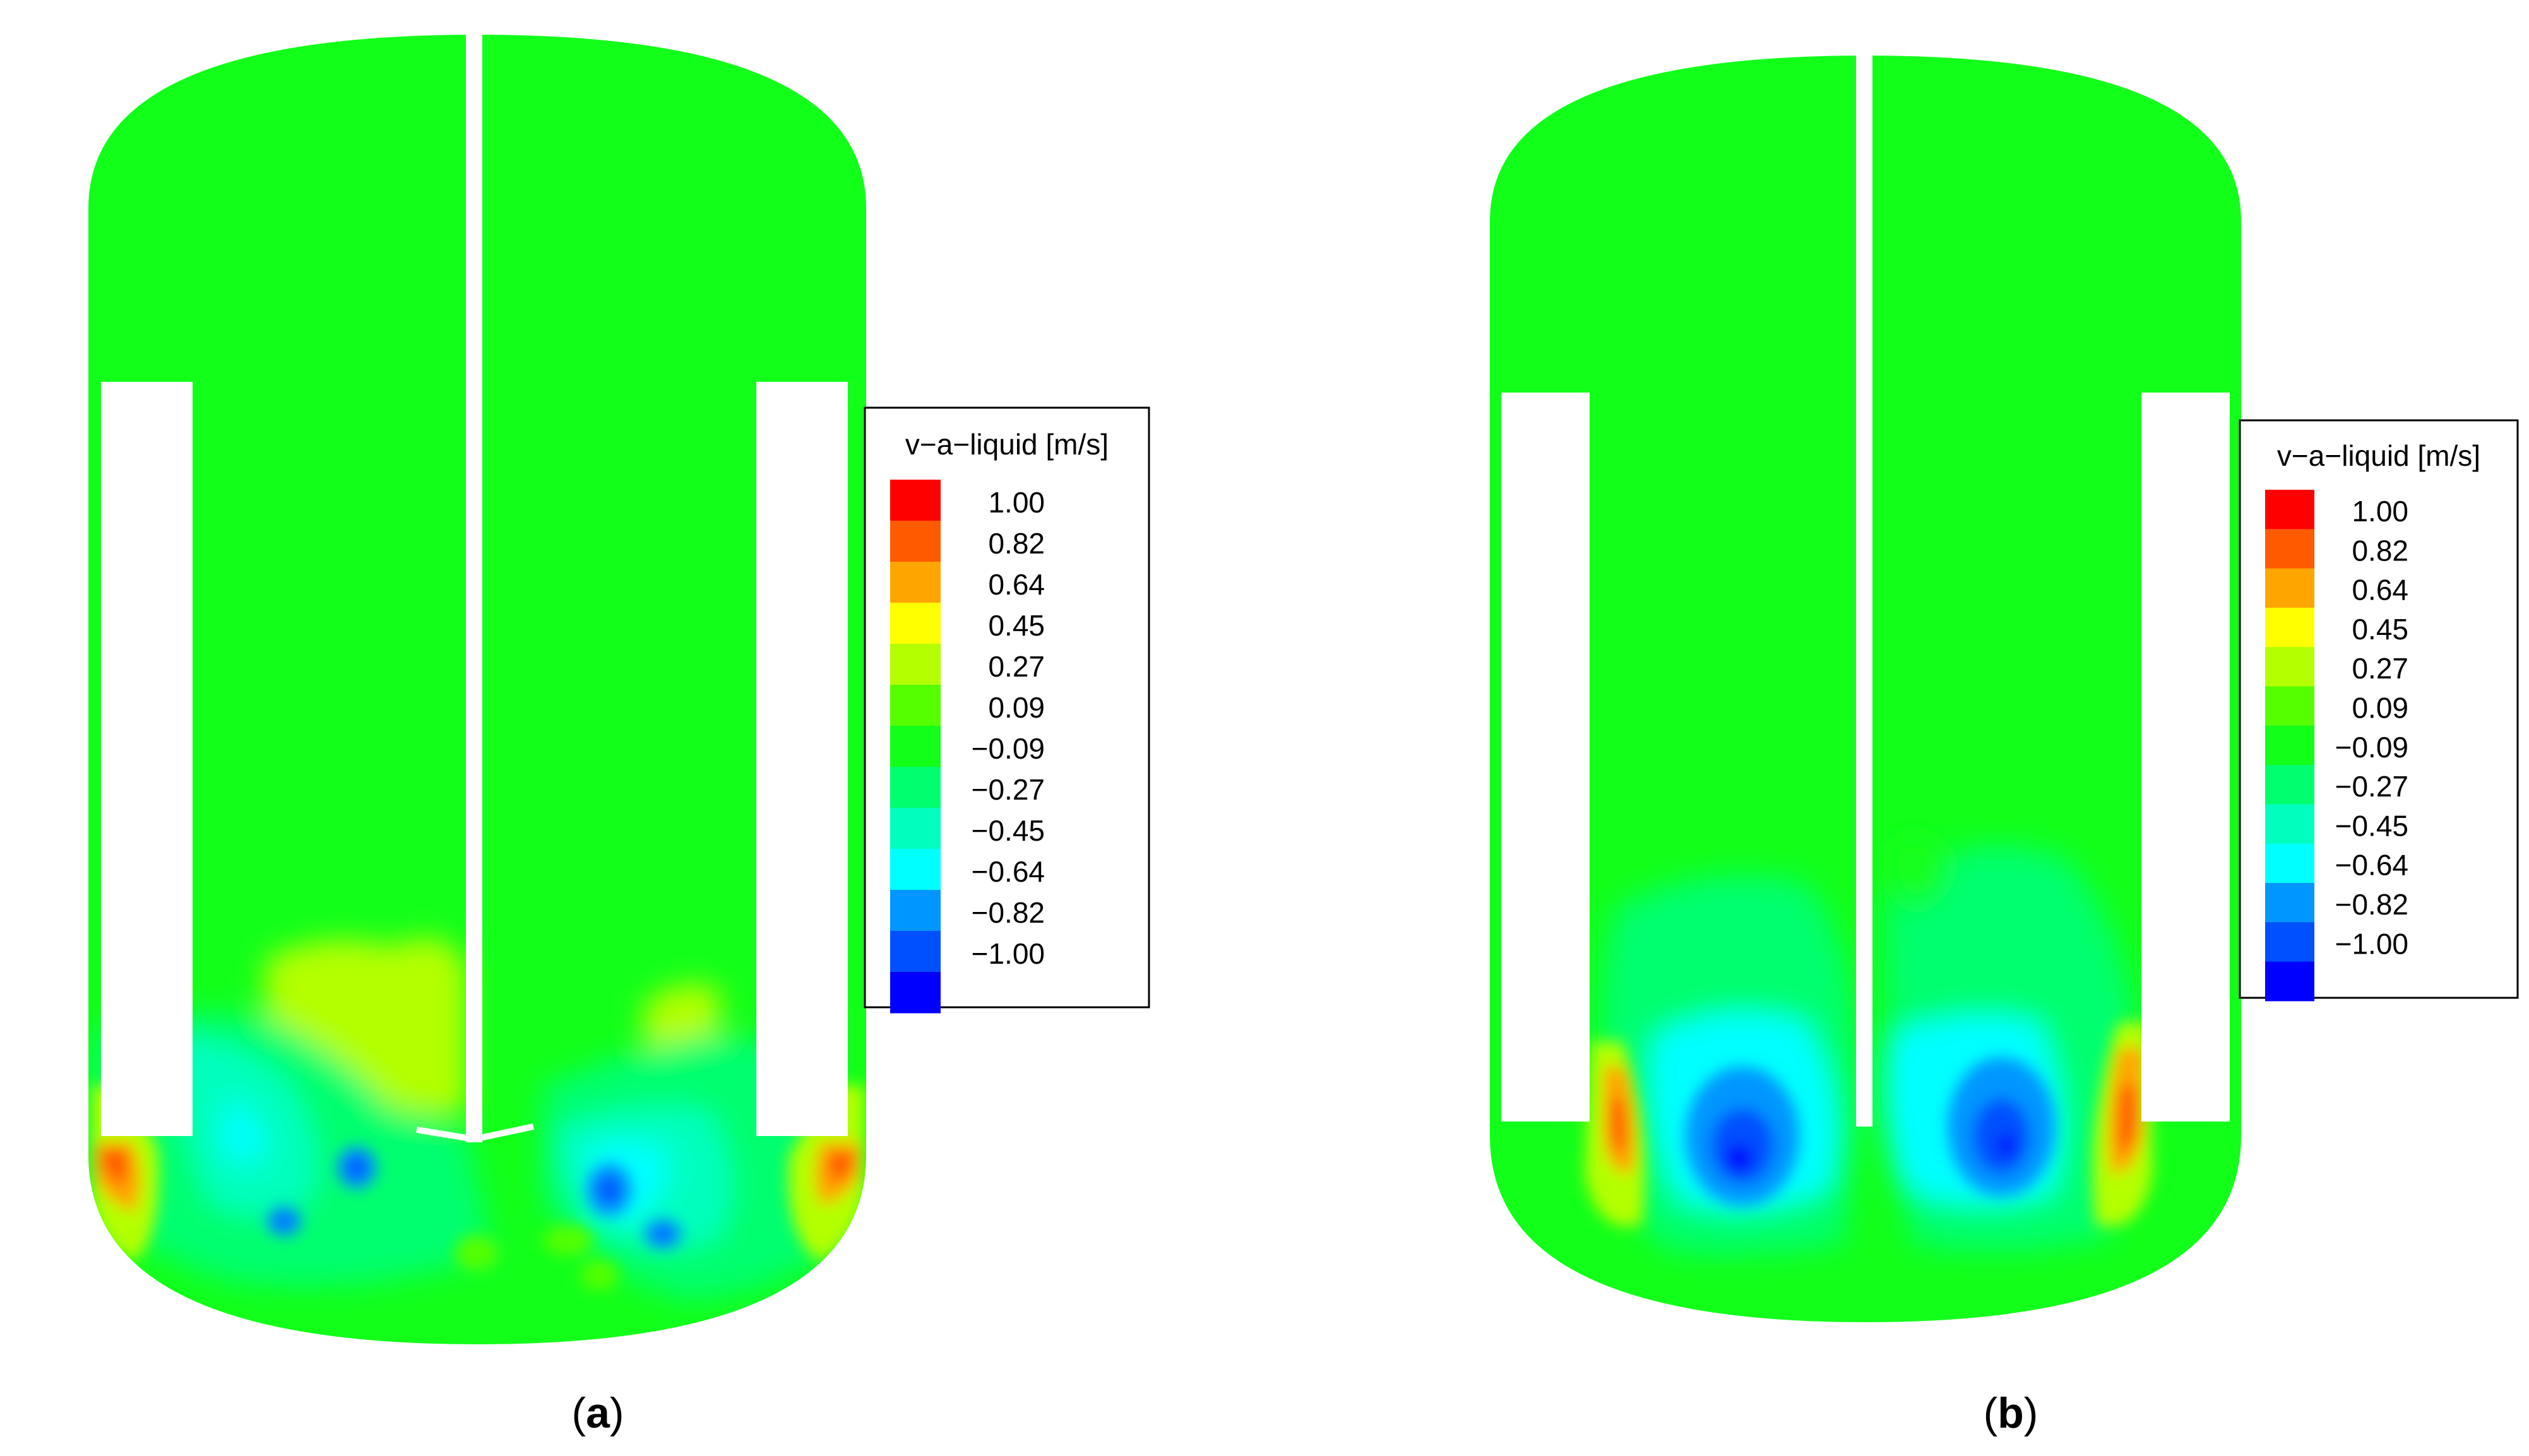  I want to click on caption-b: (b), so click(2011, 1413).